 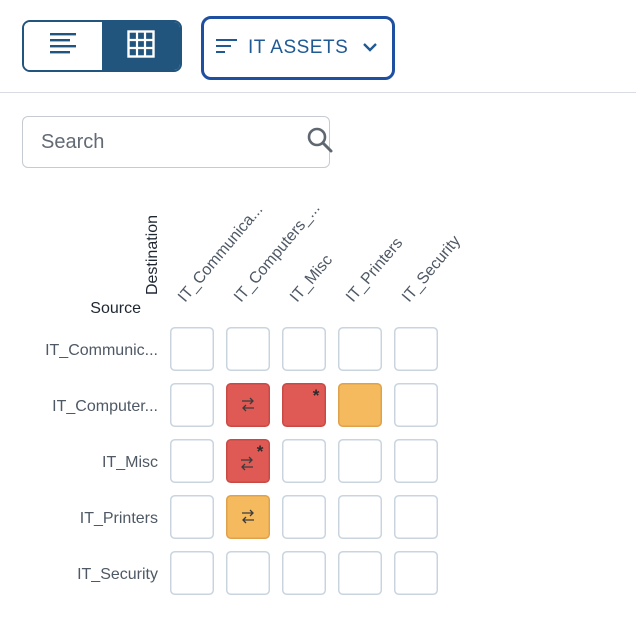 I want to click on asset-group-label: IT ASSETS, so click(x=298, y=47).